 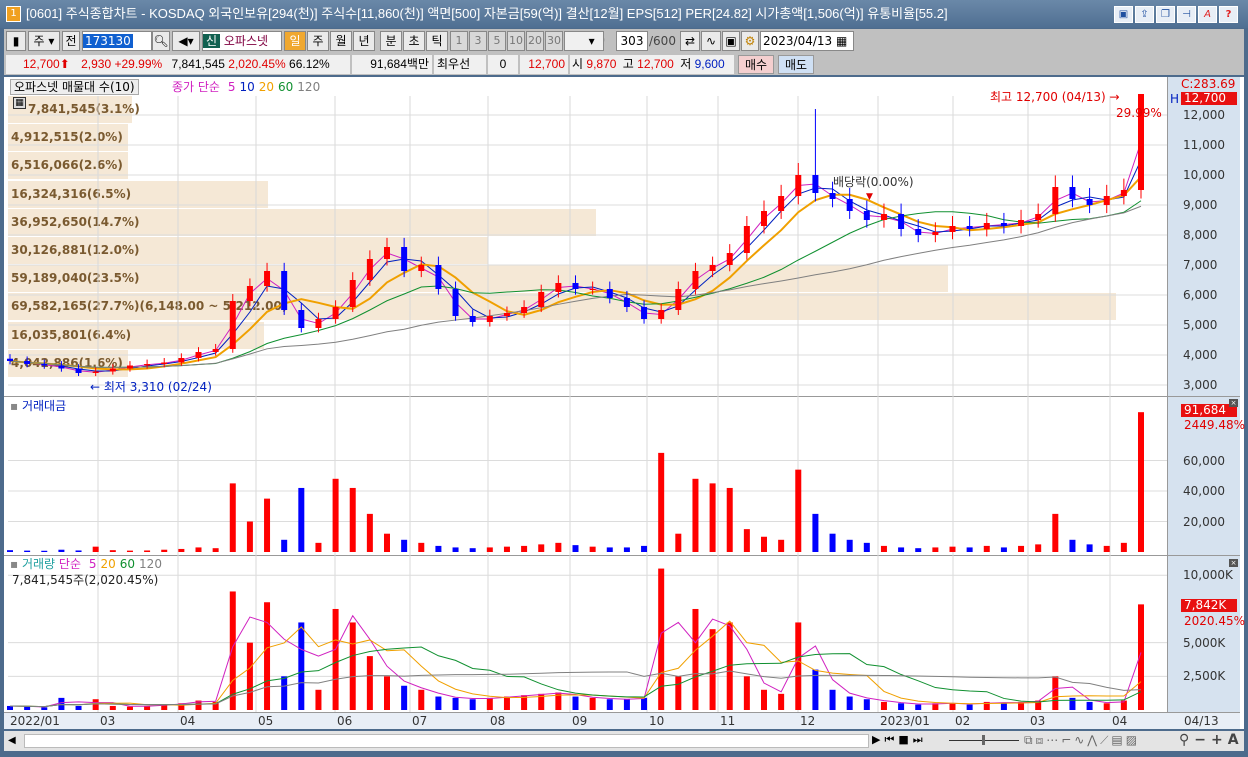 I want to click on auto-icon: A, so click(x=1235, y=740).